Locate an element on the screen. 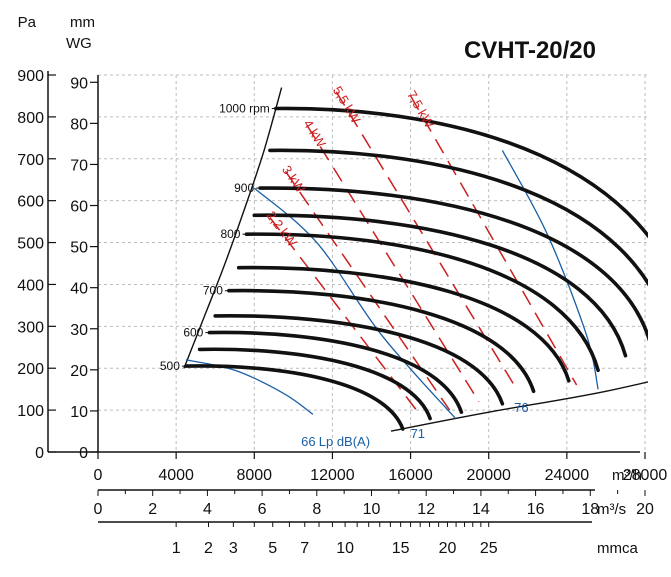 The height and width of the screenshot is (577, 671). m3h-tick-label: 16000 is located at coordinates (410, 475).